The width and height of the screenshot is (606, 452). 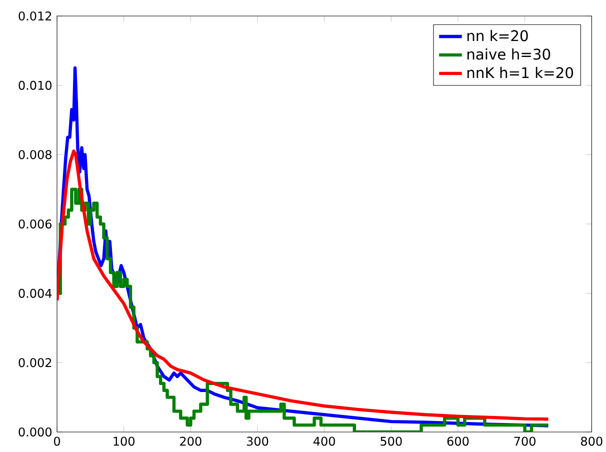 What do you see at coordinates (497, 36) in the screenshot?
I see `legend-label: nn k=20` at bounding box center [497, 36].